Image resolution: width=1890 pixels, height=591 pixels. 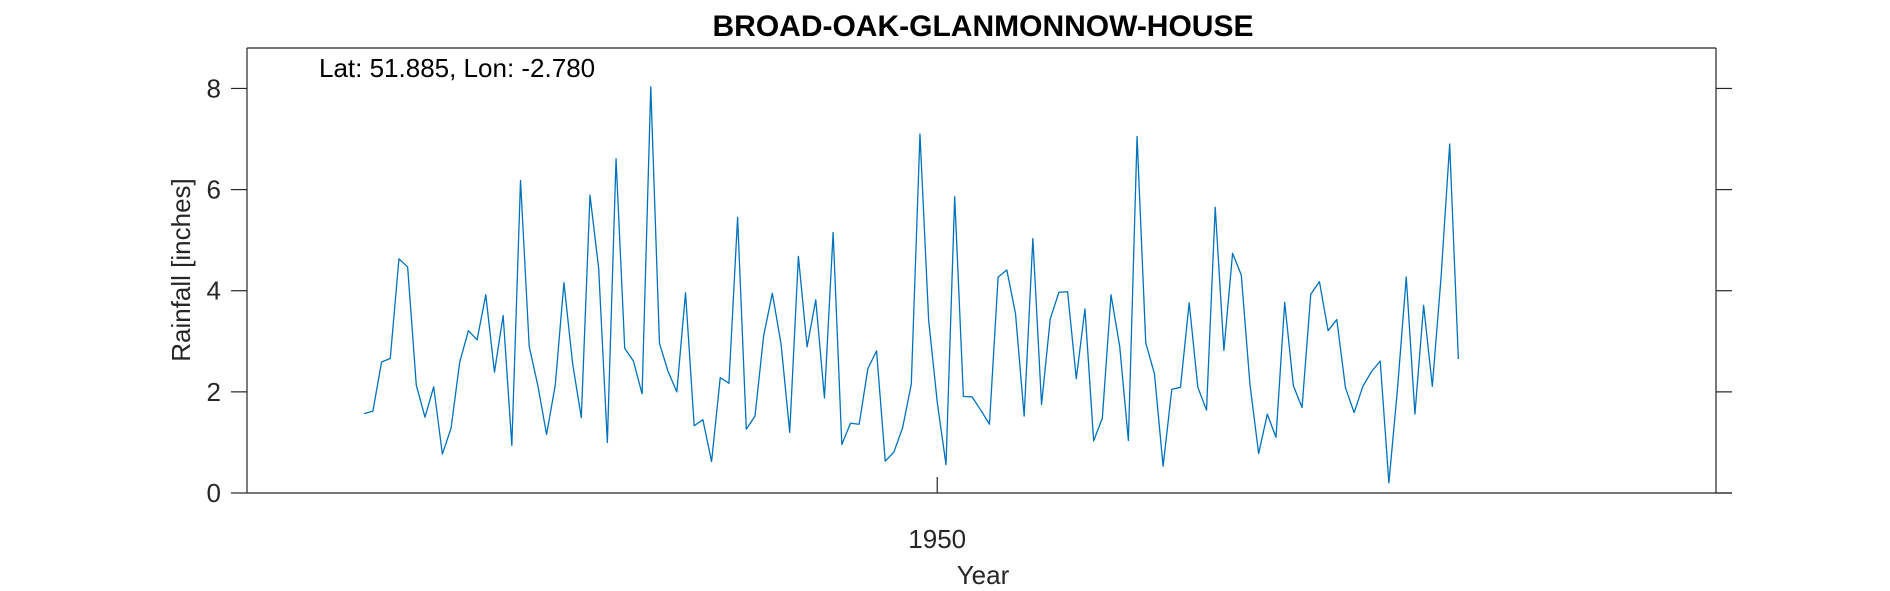 What do you see at coordinates (982, 26) in the screenshot?
I see `chart-title: BROAD-OAK-GLANMONNOW-HOUSE` at bounding box center [982, 26].